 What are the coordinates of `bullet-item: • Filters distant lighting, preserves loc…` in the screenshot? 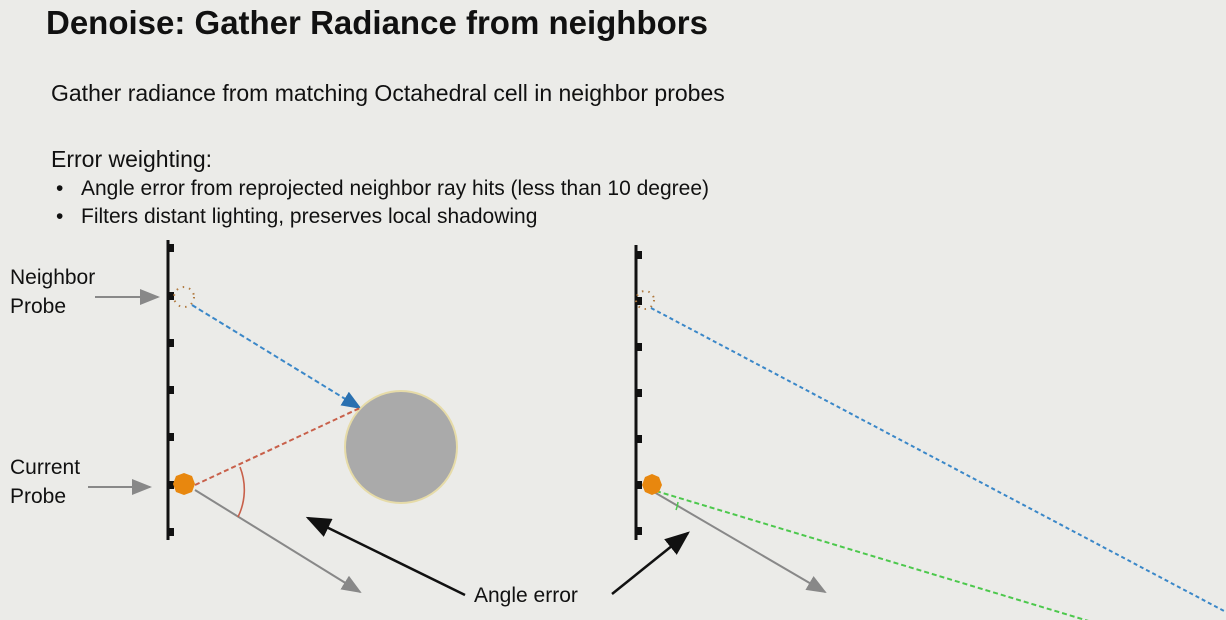 It's located at (297, 216).